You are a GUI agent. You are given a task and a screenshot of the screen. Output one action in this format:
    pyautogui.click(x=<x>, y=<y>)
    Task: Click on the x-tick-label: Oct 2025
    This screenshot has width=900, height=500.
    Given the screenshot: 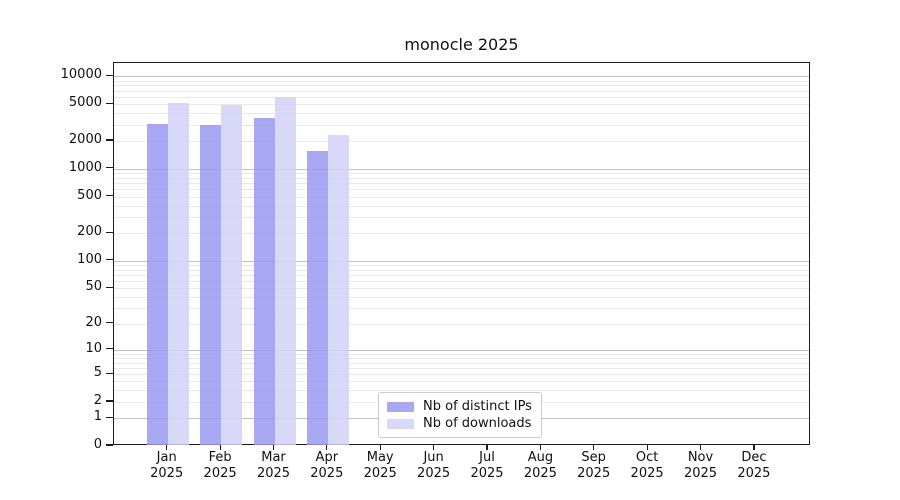 What is the action you would take?
    pyautogui.click(x=647, y=465)
    